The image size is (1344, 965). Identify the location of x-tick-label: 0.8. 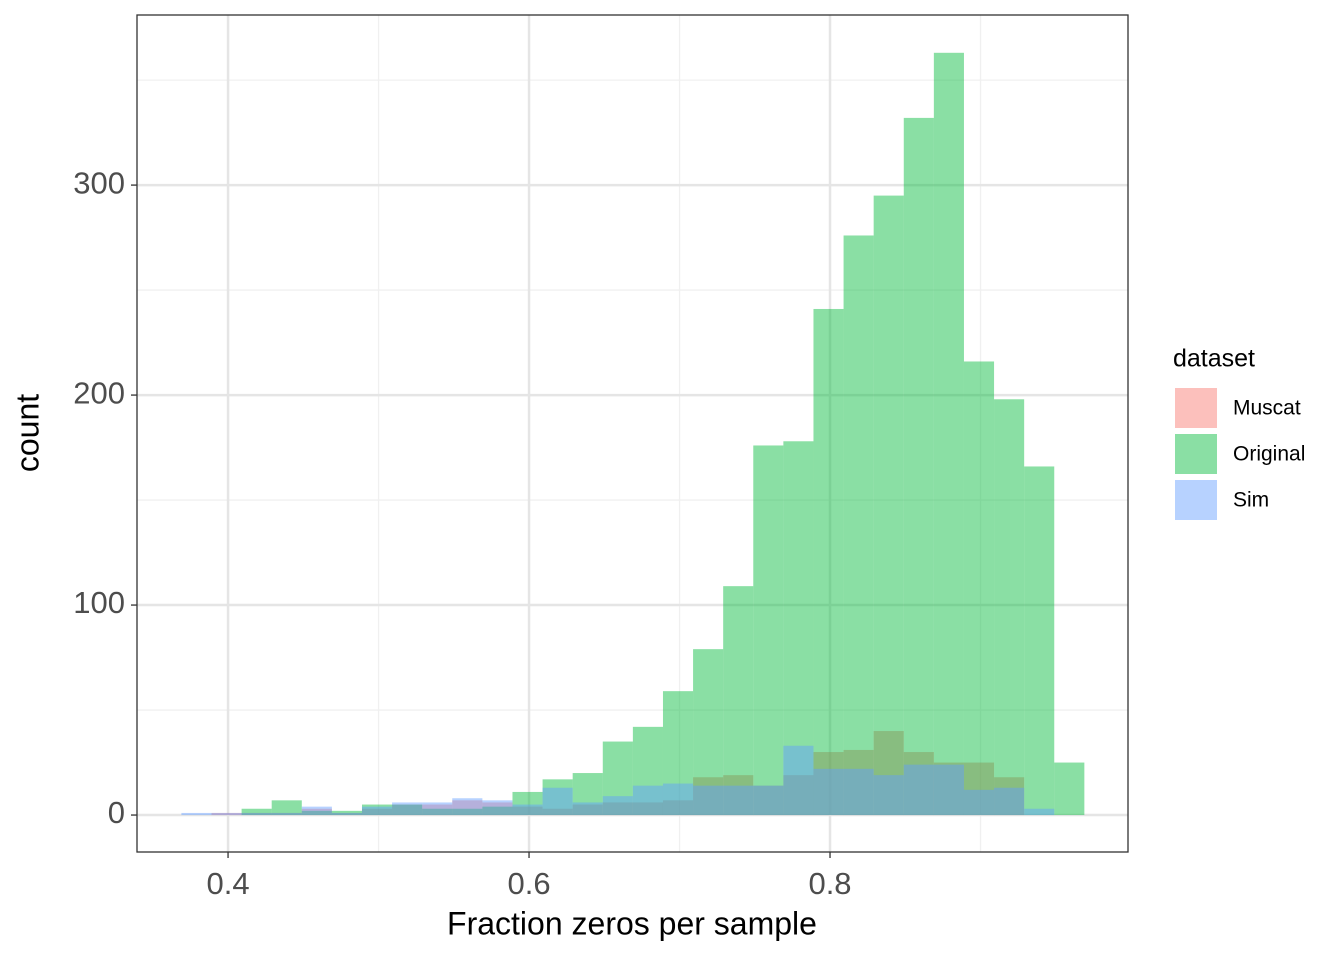
(829, 883).